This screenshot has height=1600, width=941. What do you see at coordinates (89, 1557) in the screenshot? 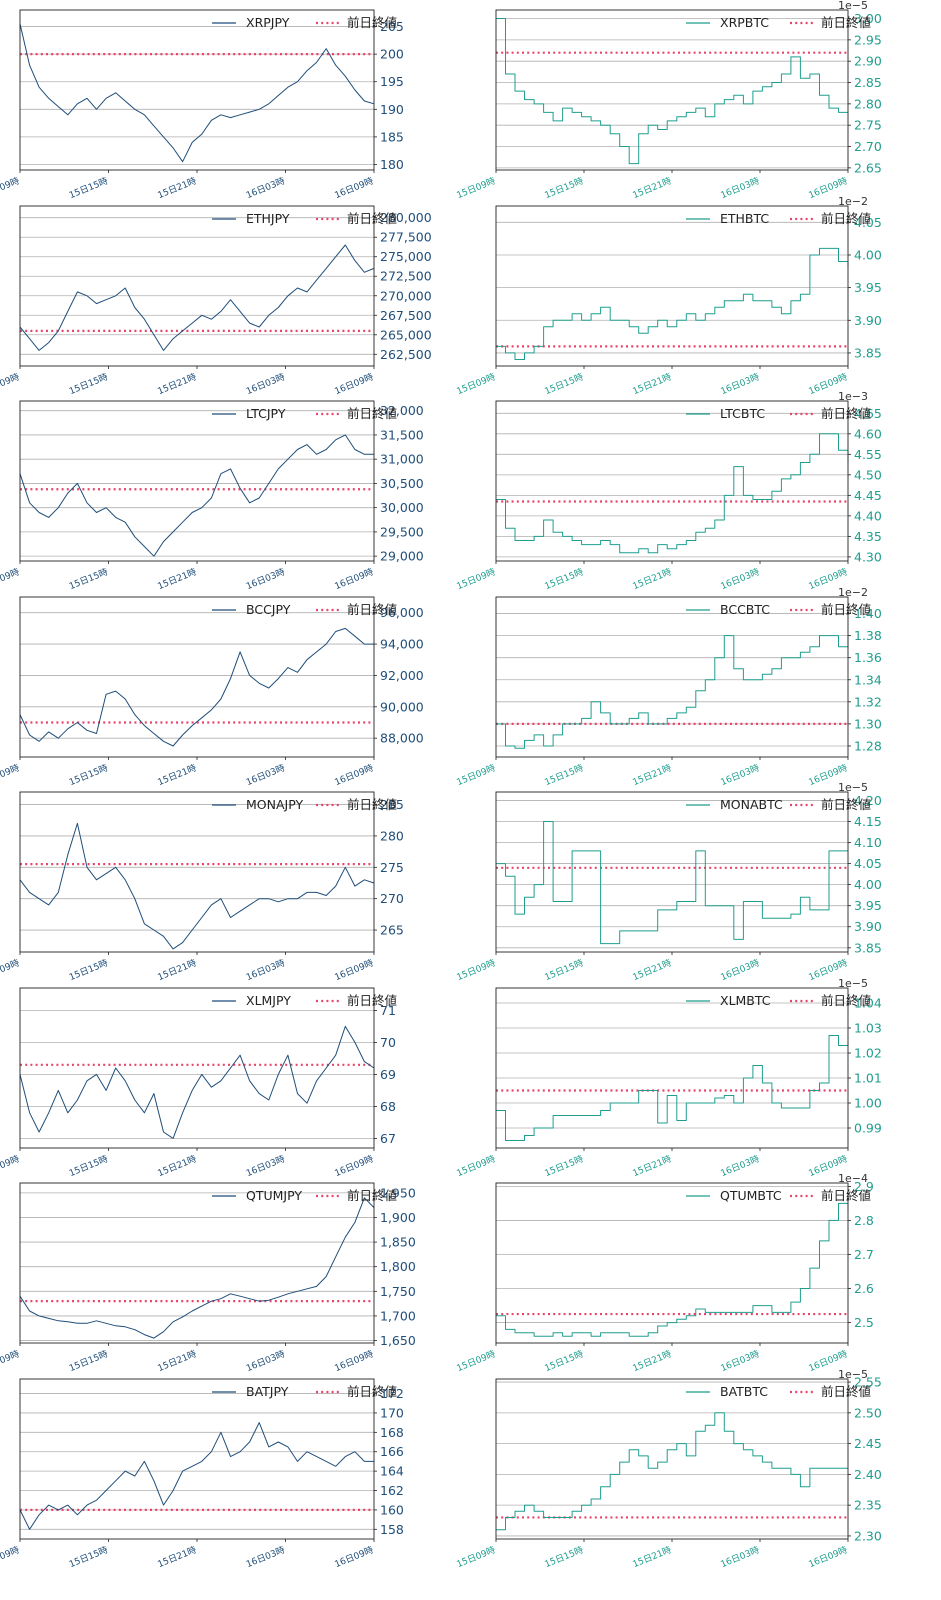
I see `batjpy-xtick-label: 15日15時` at bounding box center [89, 1557].